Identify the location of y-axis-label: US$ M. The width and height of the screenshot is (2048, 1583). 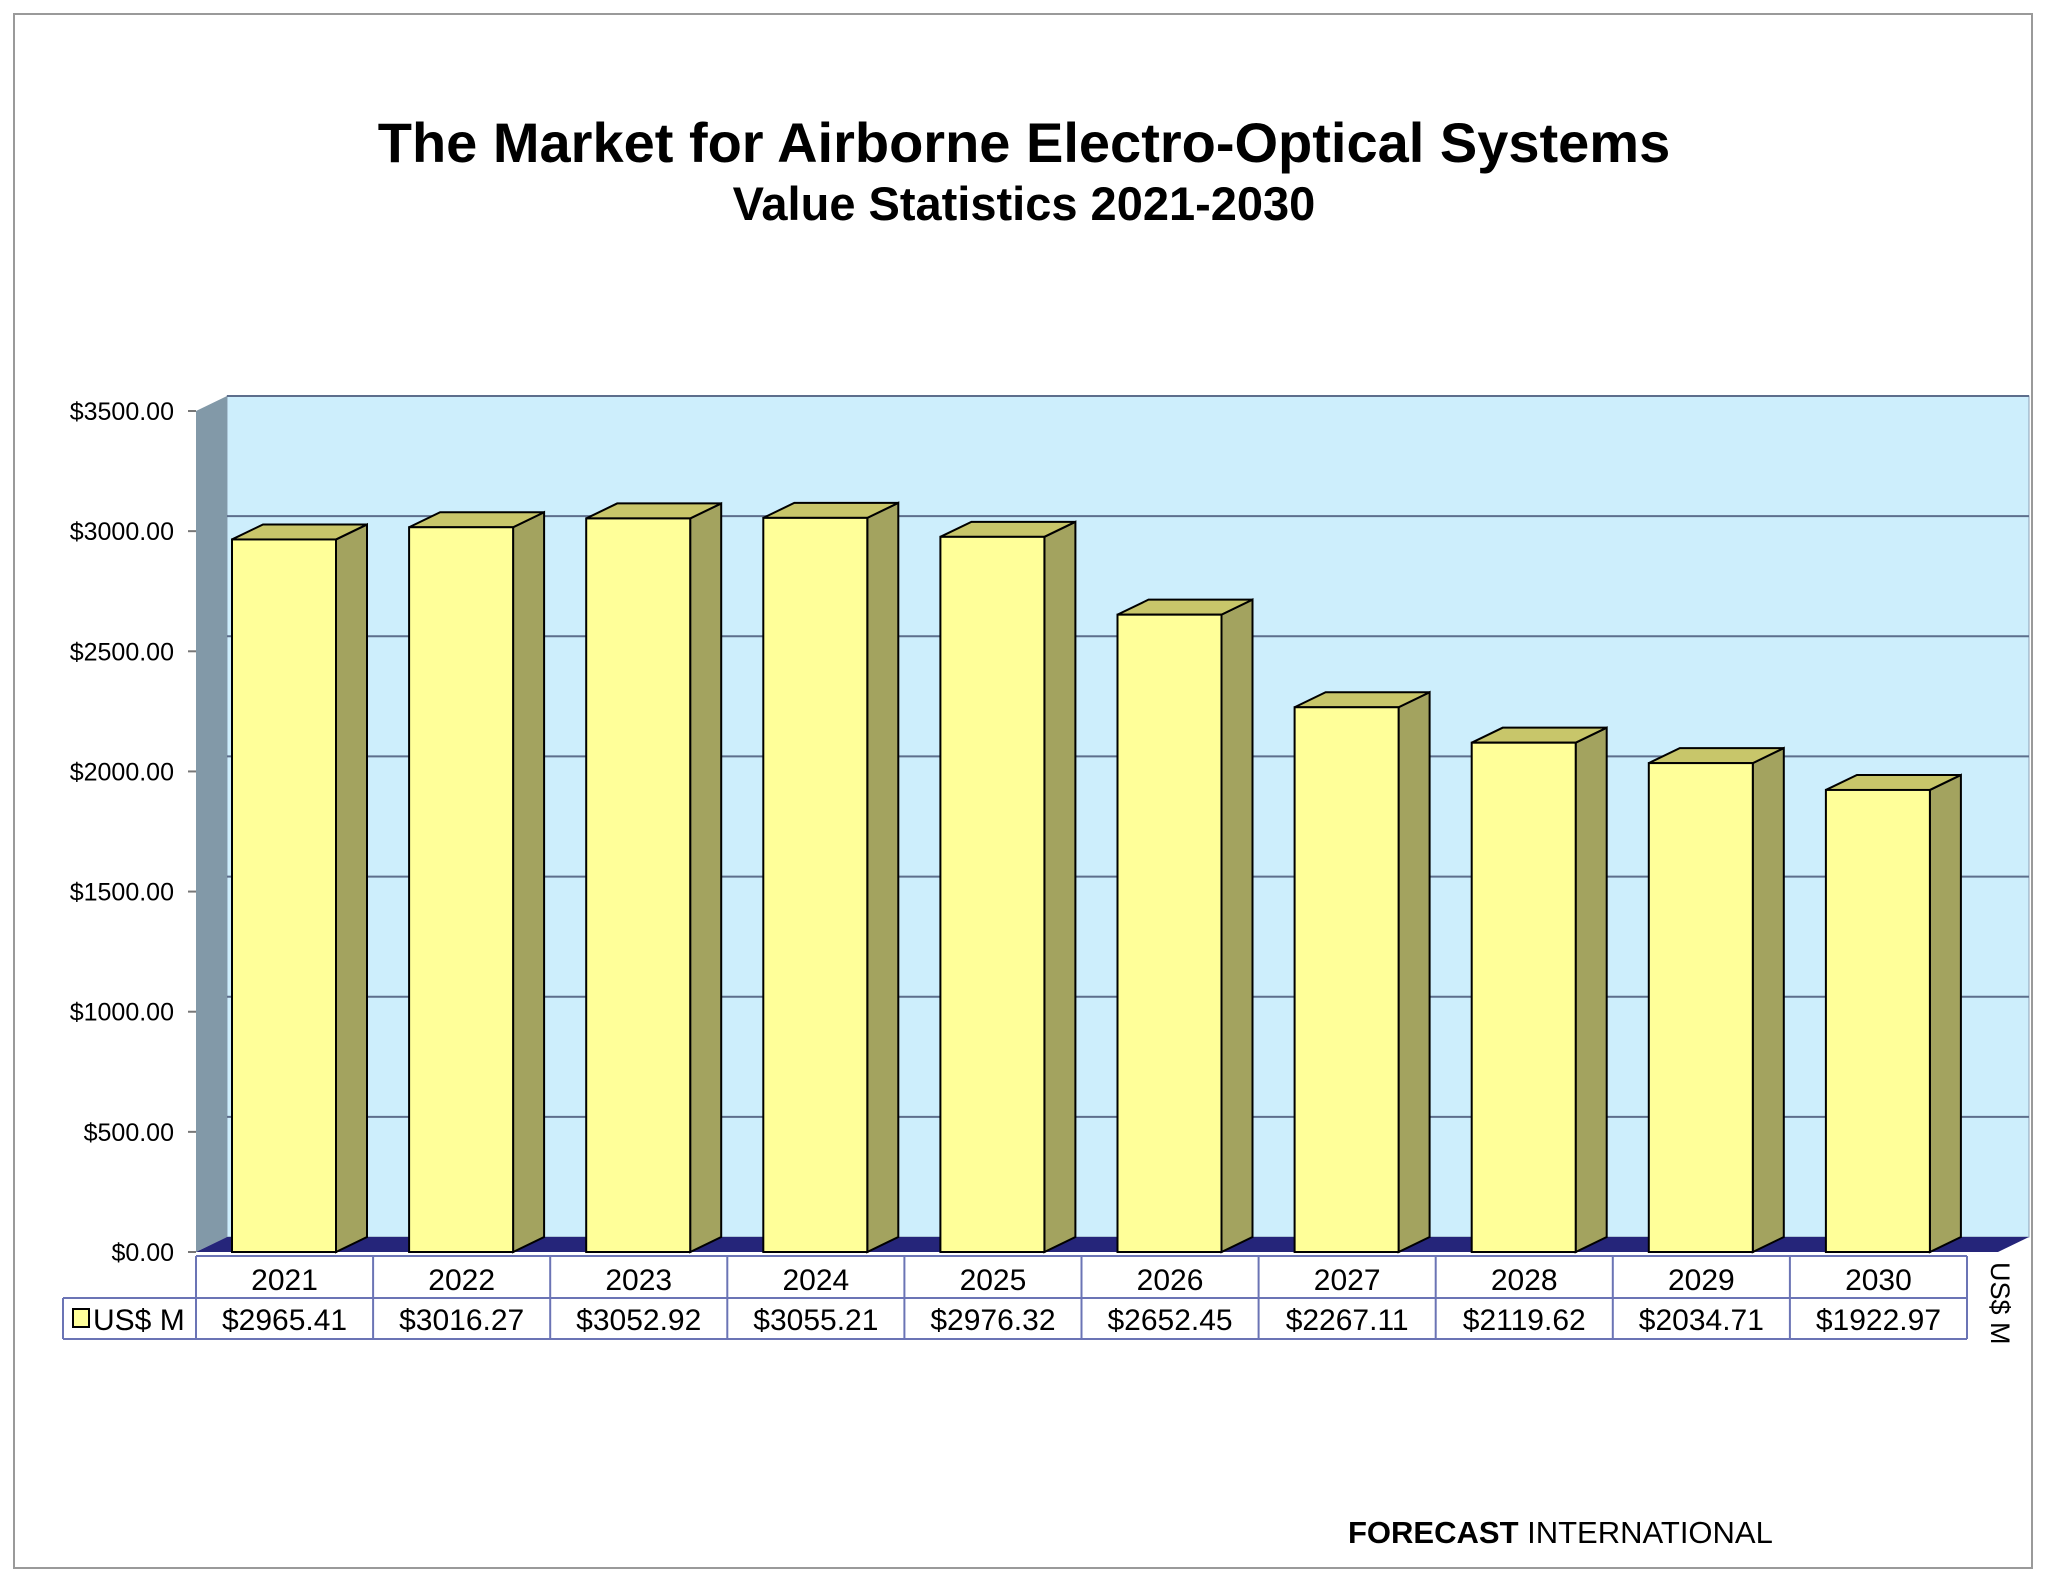
(2000, 1303).